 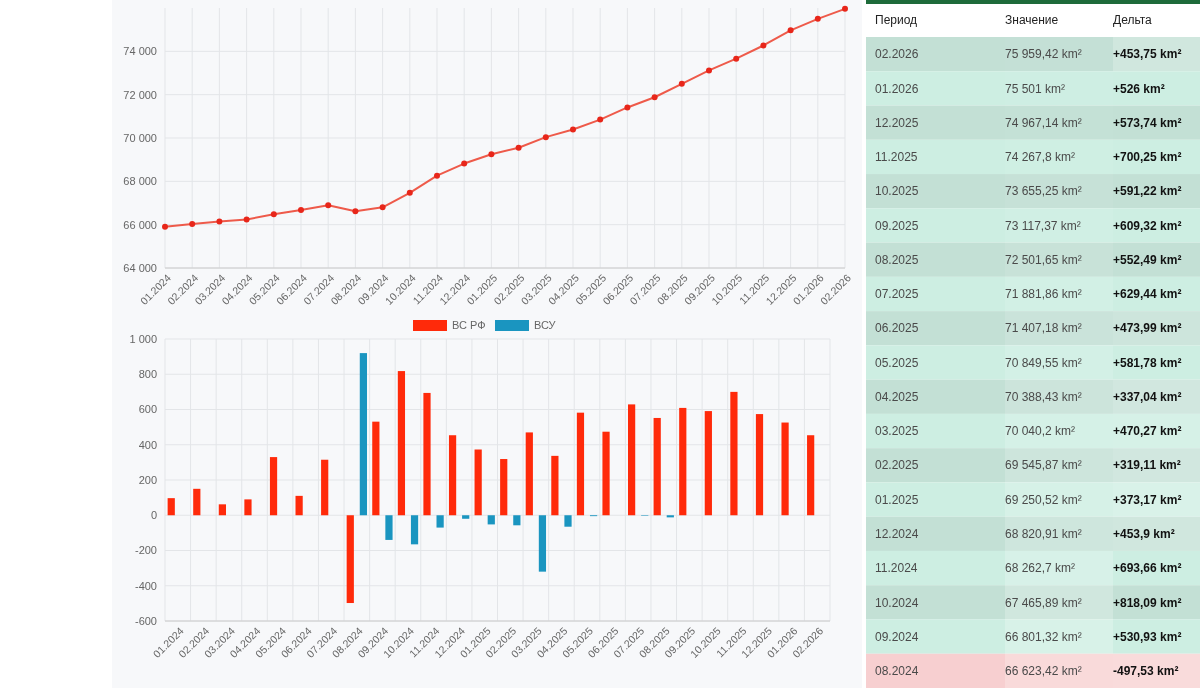 What do you see at coordinates (1133, 20) in the screenshot?
I see `x-tick-label: Дельта` at bounding box center [1133, 20].